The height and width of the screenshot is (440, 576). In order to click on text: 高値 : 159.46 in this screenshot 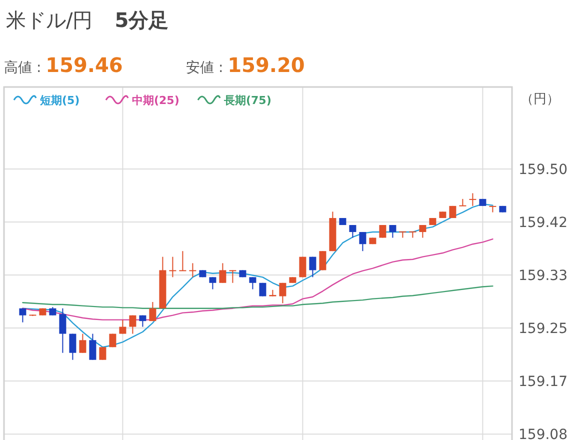, I will do `click(63, 65)`.